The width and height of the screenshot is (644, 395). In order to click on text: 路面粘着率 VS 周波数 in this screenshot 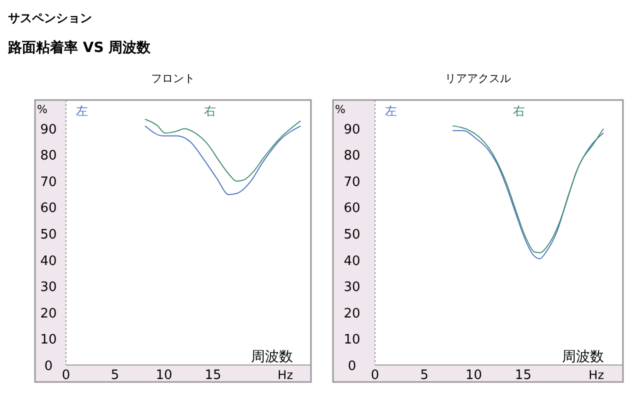, I will do `click(79, 47)`.